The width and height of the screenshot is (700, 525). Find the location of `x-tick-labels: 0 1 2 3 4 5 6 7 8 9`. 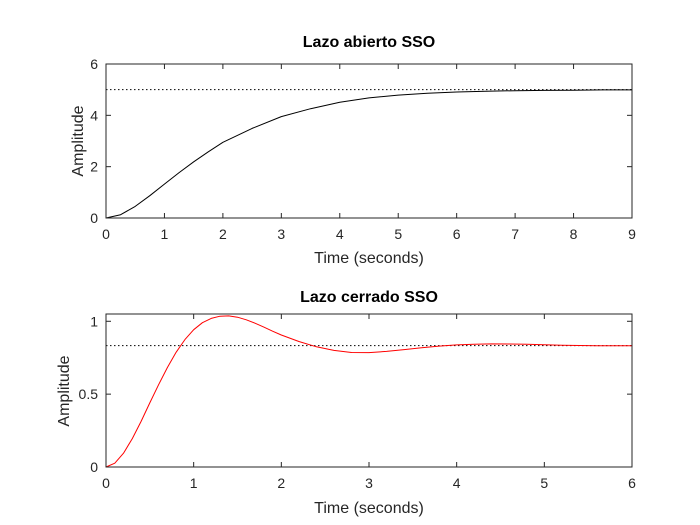

x-tick-labels: 0 1 2 3 4 5 6 7 8 9 is located at coordinates (369, 234).